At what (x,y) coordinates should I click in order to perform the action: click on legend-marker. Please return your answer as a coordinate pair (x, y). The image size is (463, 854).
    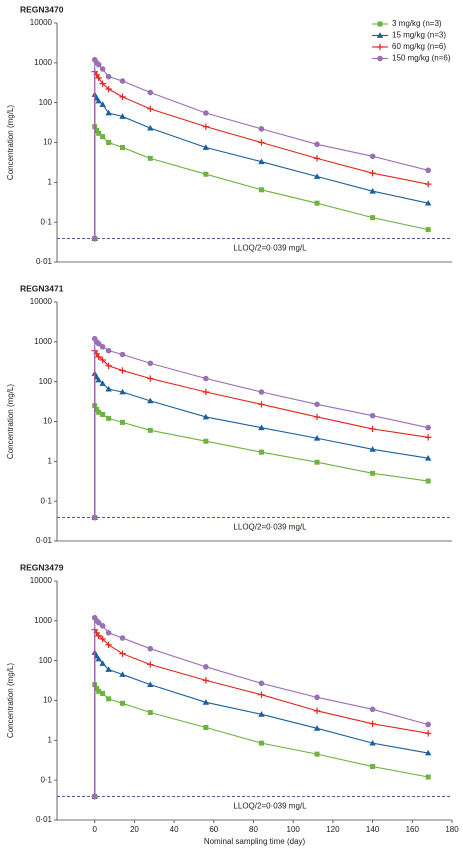
    Looking at the image, I should click on (380, 58).